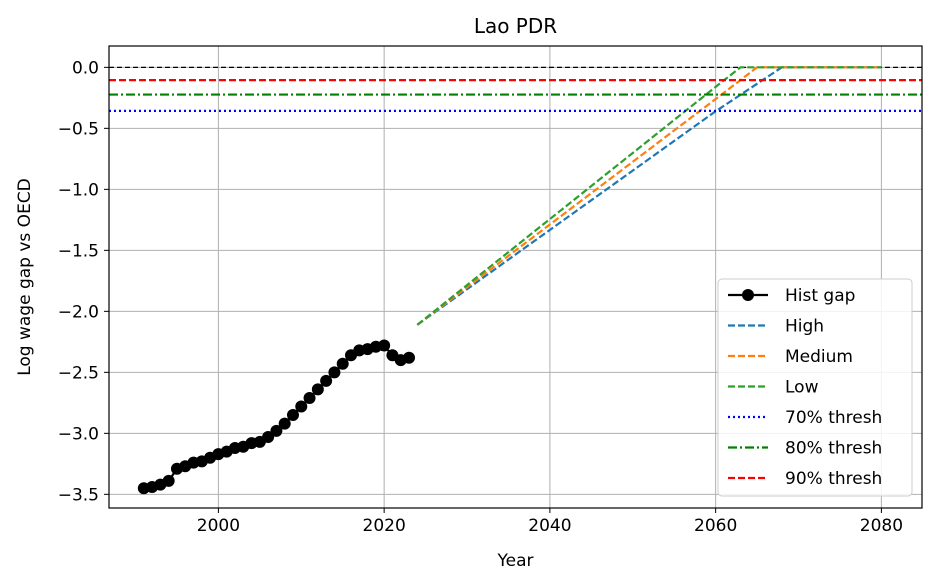  What do you see at coordinates (802, 388) in the screenshot?
I see `legend-label: Low` at bounding box center [802, 388].